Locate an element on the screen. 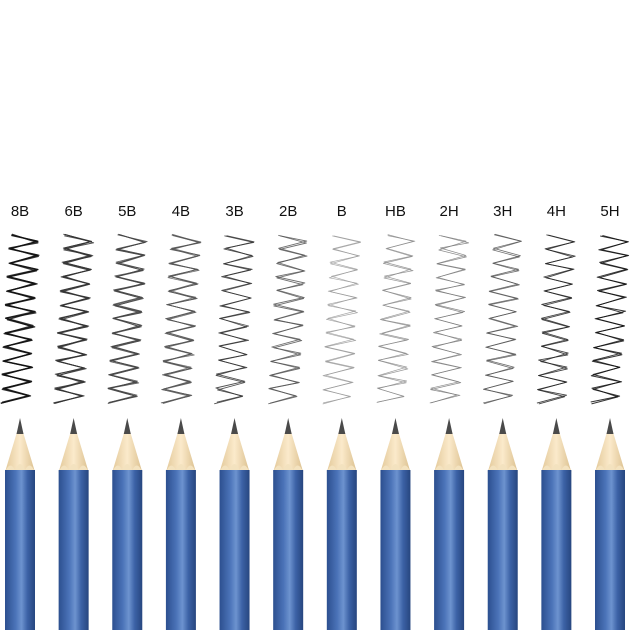 Image resolution: width=630 pixels, height=630 pixels. grade-label: HB is located at coordinates (395, 211).